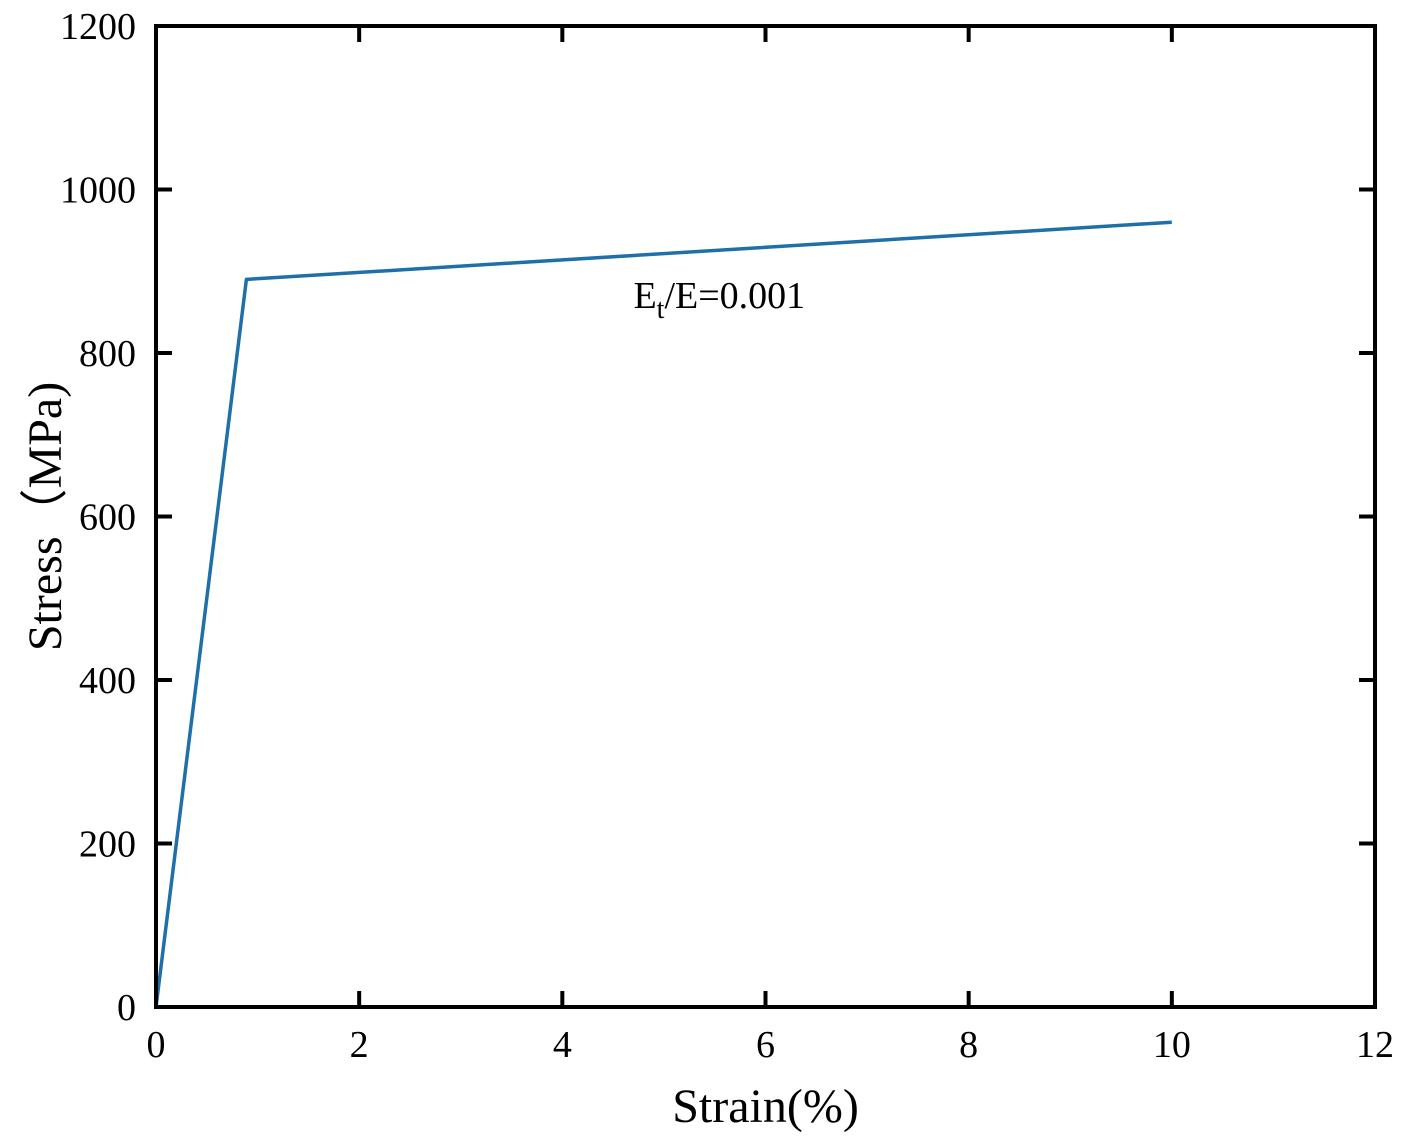 This screenshot has height=1141, width=1408. Describe the element at coordinates (45, 516) in the screenshot. I see `y-axis-label: Stress（MPa)` at that location.